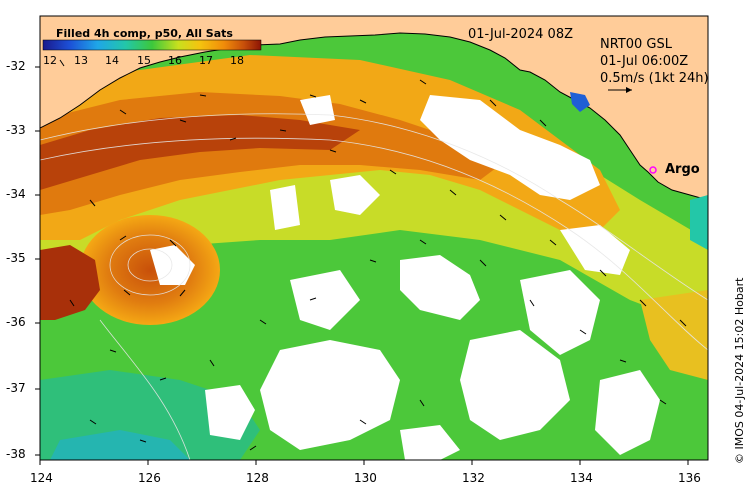 This screenshot has width=750, height=496. What do you see at coordinates (175, 60) in the screenshot?
I see `colorbar-tick-16: 16` at bounding box center [175, 60].